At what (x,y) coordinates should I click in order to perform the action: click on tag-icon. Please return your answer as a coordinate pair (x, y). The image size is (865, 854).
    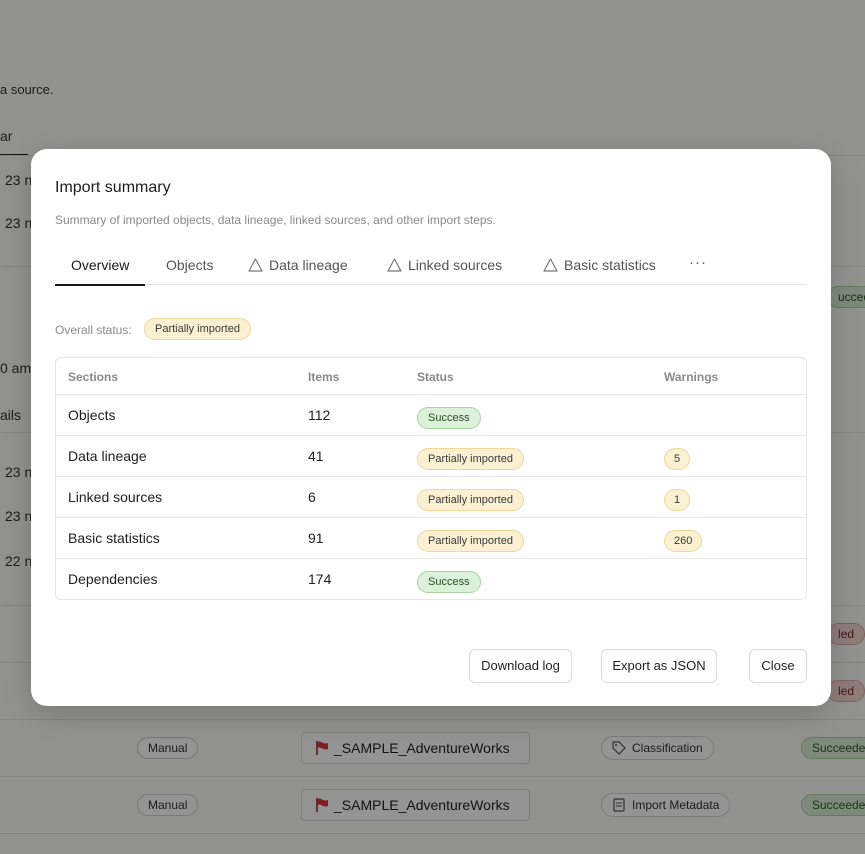
    Looking at the image, I should click on (619, 748).